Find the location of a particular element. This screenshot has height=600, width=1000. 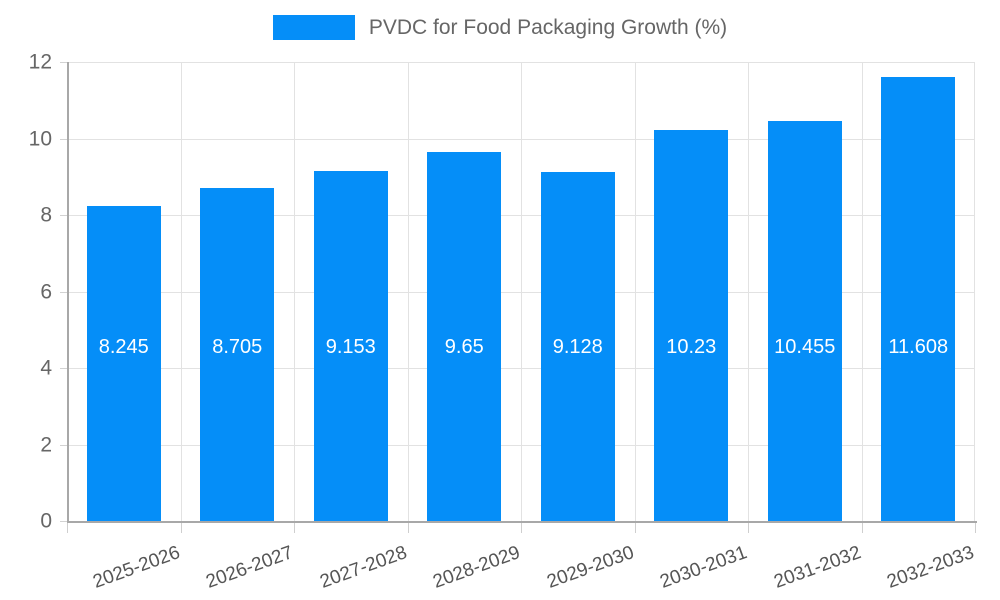

bar: 8.705 is located at coordinates (237, 354).